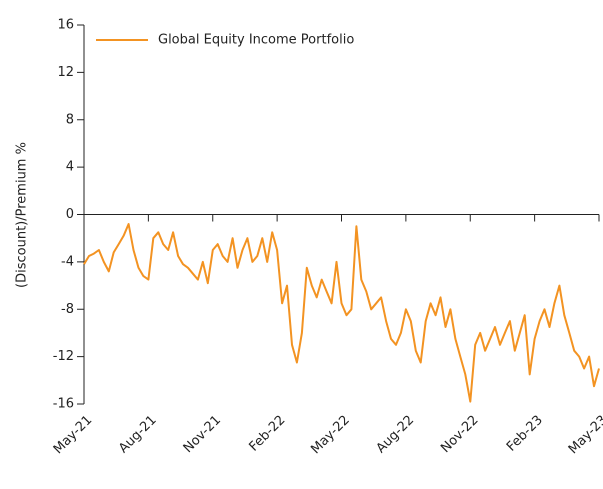 This screenshot has width=603, height=489. I want to click on y-tick-label: -4, so click(67, 261).